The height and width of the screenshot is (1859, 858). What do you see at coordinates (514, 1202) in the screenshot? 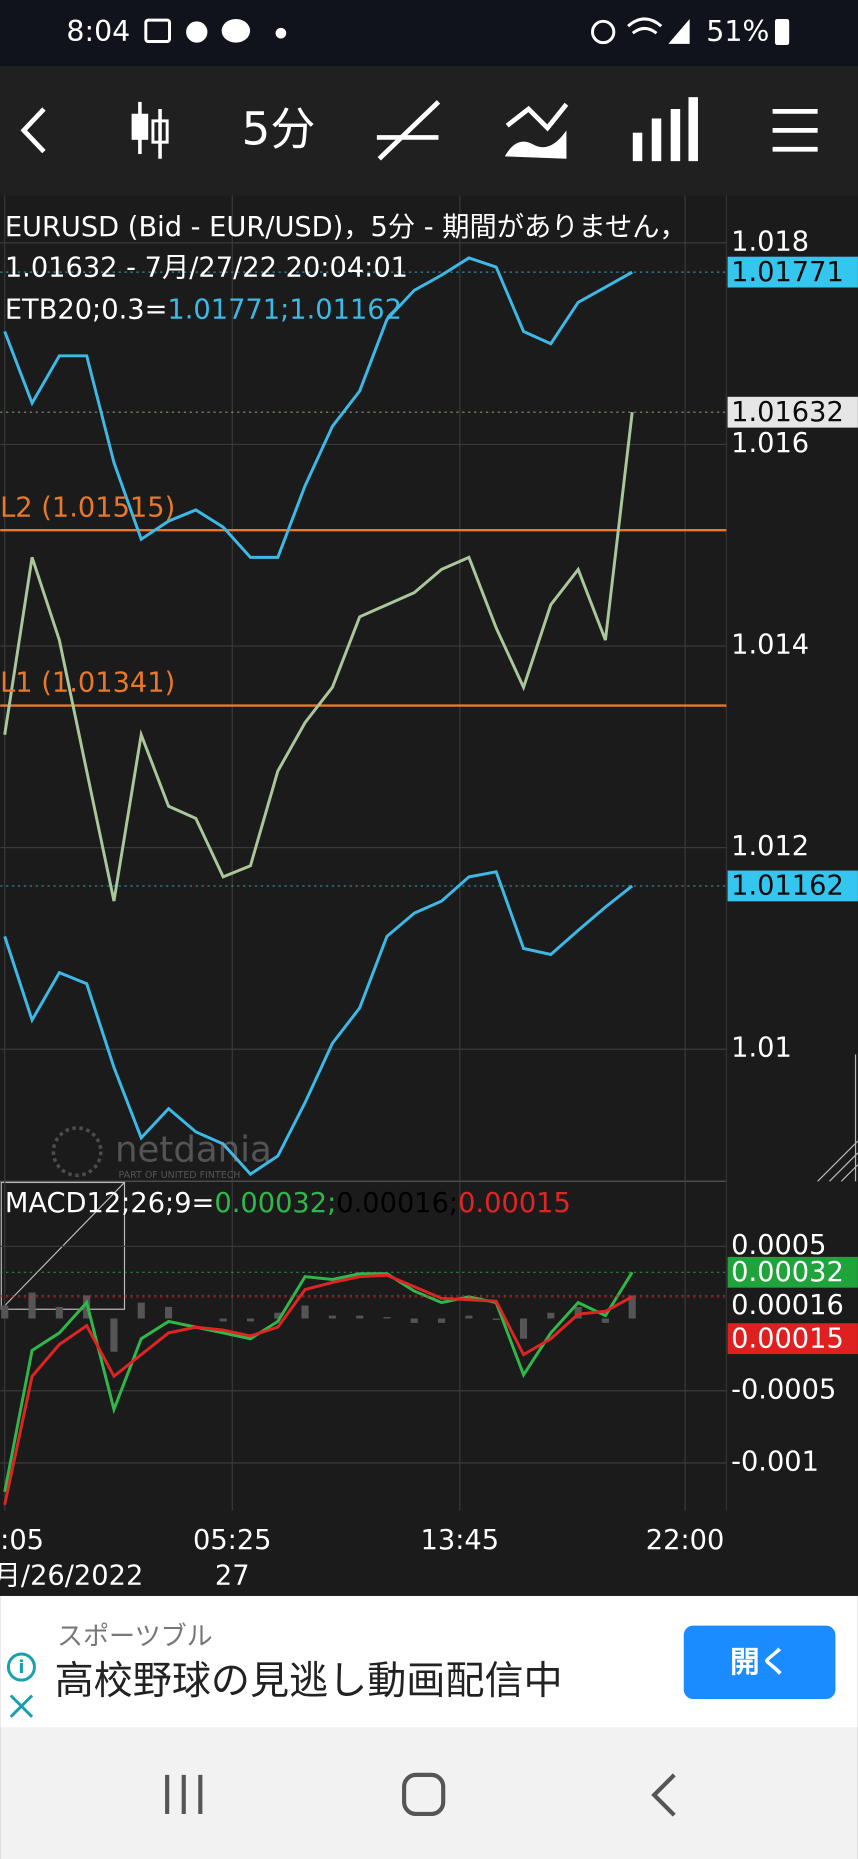
I see `signal-value: 0.00015` at bounding box center [514, 1202].